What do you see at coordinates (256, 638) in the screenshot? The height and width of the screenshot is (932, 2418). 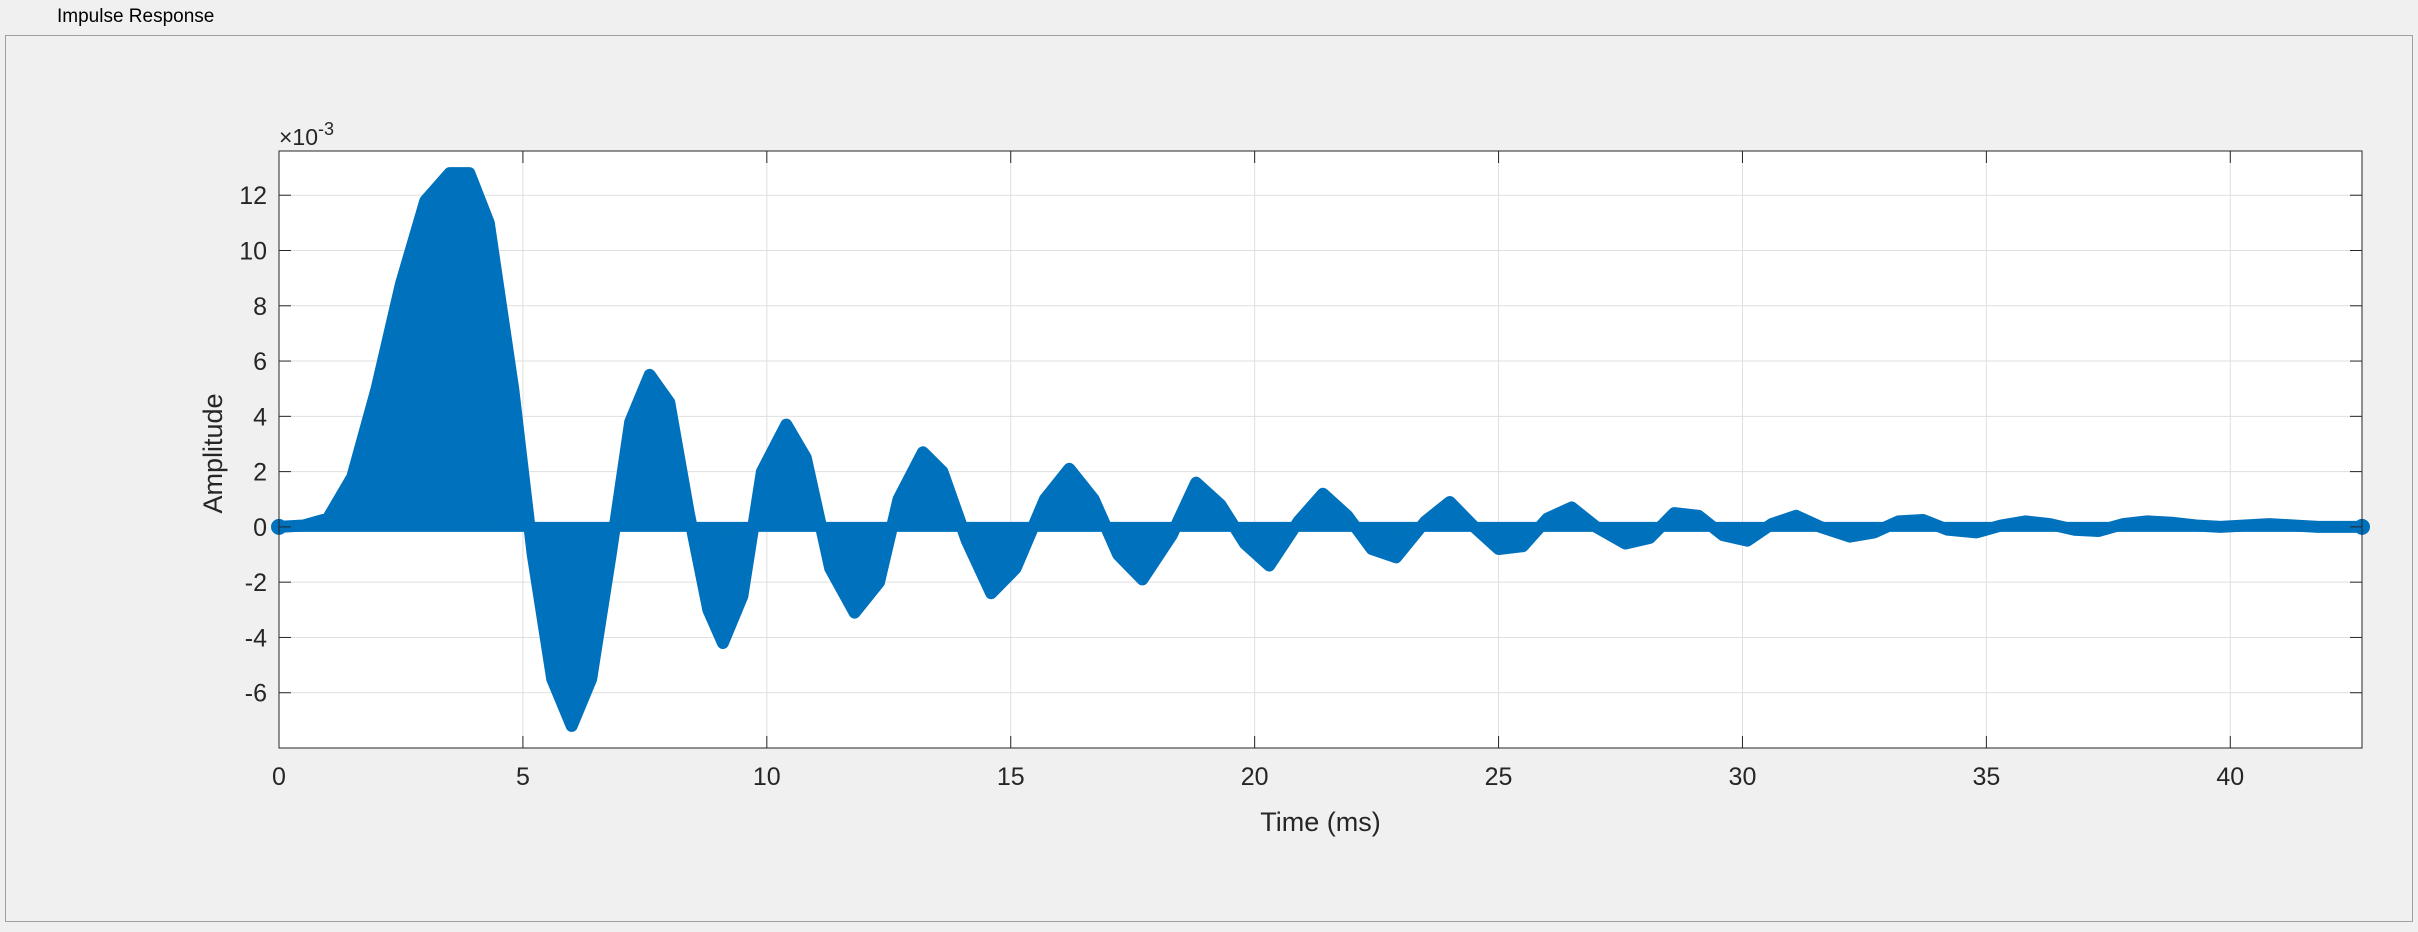 I see `y-tick-label: -4` at bounding box center [256, 638].